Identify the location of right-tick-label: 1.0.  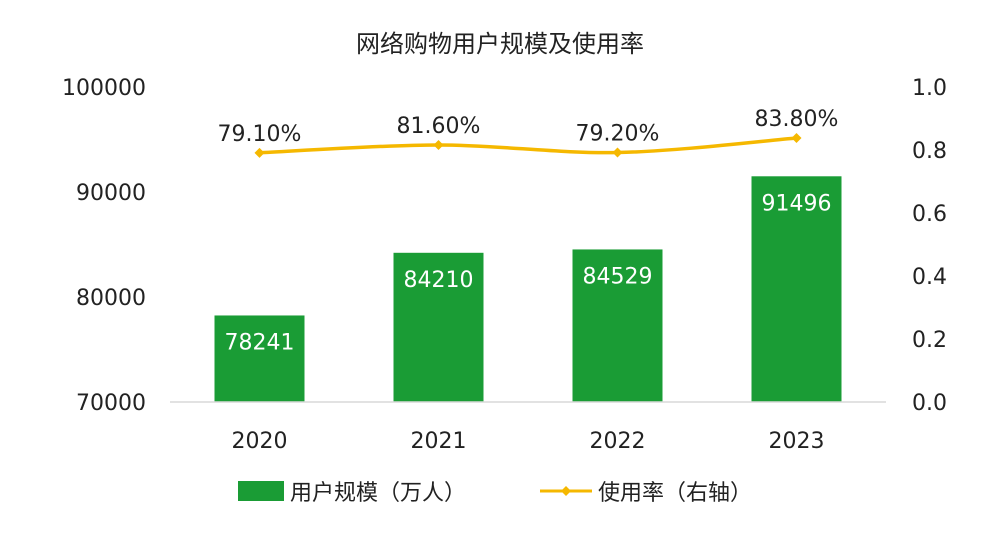
(929, 88).